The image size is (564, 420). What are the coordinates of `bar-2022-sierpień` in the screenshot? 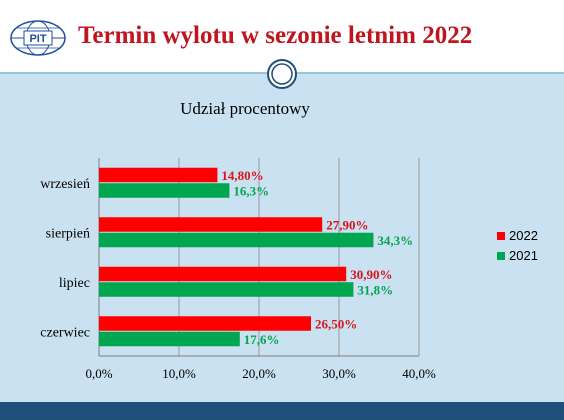 It's located at (211, 224).